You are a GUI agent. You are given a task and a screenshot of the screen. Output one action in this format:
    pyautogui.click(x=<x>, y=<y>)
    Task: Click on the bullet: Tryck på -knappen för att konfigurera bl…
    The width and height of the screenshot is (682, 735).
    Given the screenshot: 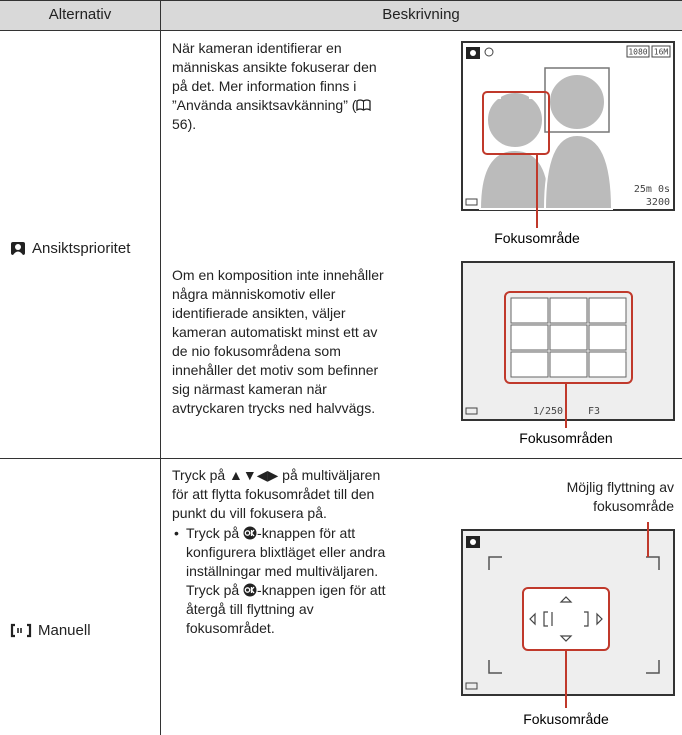 What is the action you would take?
    pyautogui.click(x=281, y=581)
    